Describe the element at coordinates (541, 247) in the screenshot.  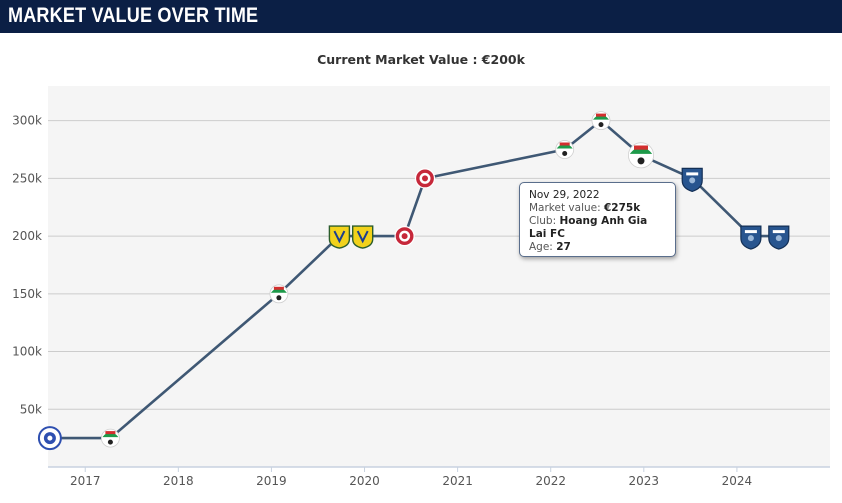
I see `tooltip-age-label: Age:` at that location.